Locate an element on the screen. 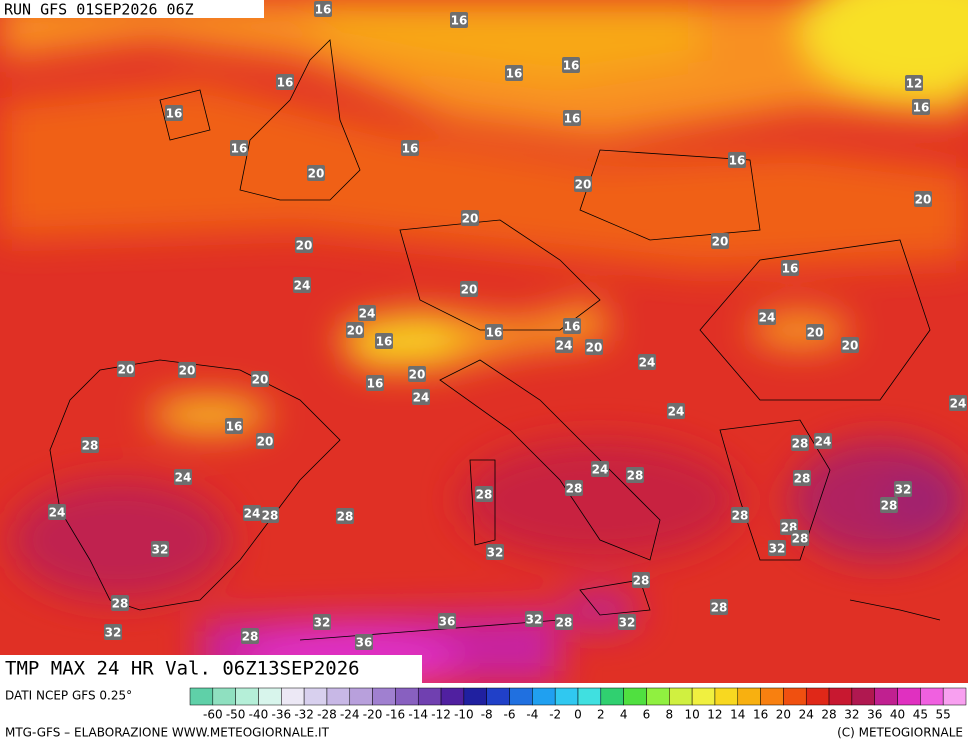 This screenshot has height=745, width=968. colorbar-label: -40 is located at coordinates (259, 715).